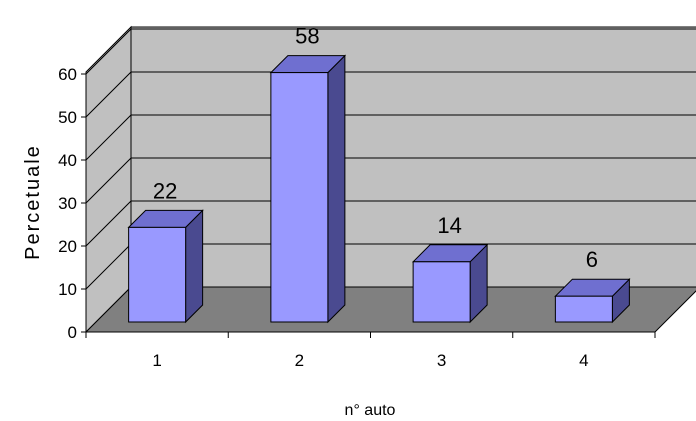 The width and height of the screenshot is (696, 421). What do you see at coordinates (449, 225) in the screenshot?
I see `data-label: 14` at bounding box center [449, 225].